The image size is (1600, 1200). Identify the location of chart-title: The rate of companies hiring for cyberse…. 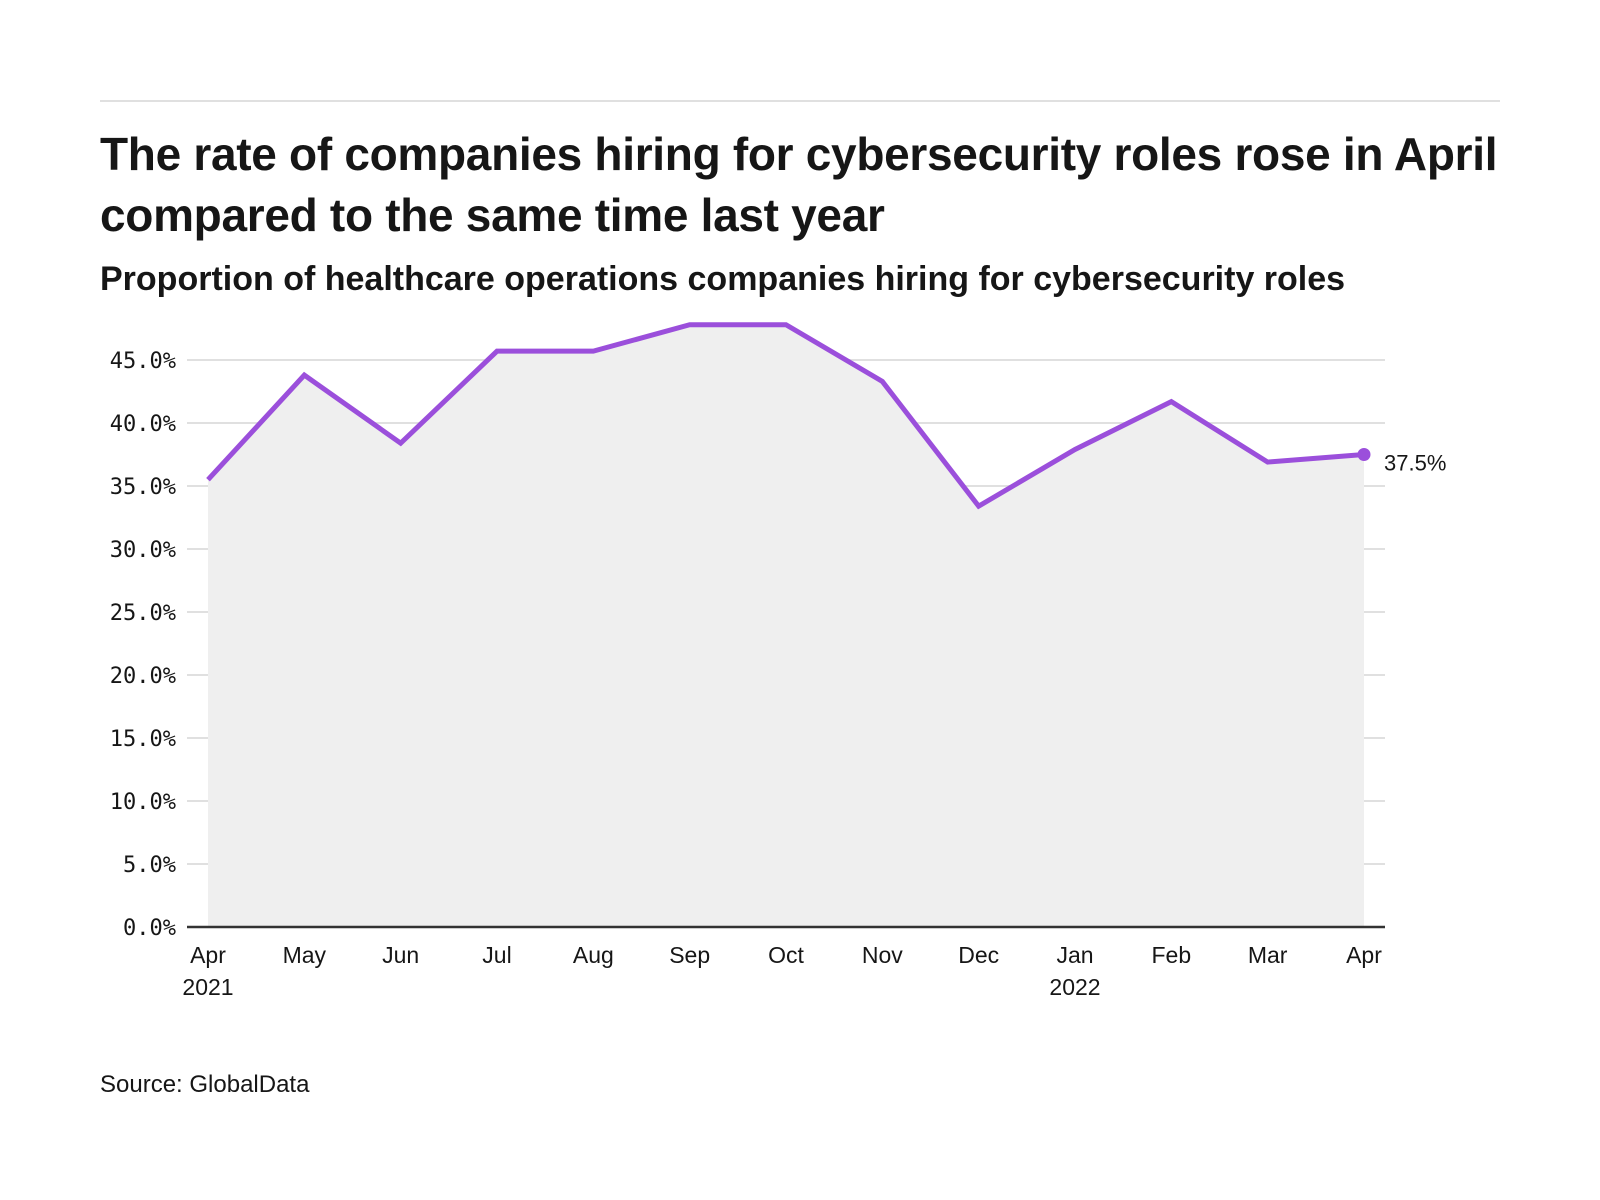
(799, 184).